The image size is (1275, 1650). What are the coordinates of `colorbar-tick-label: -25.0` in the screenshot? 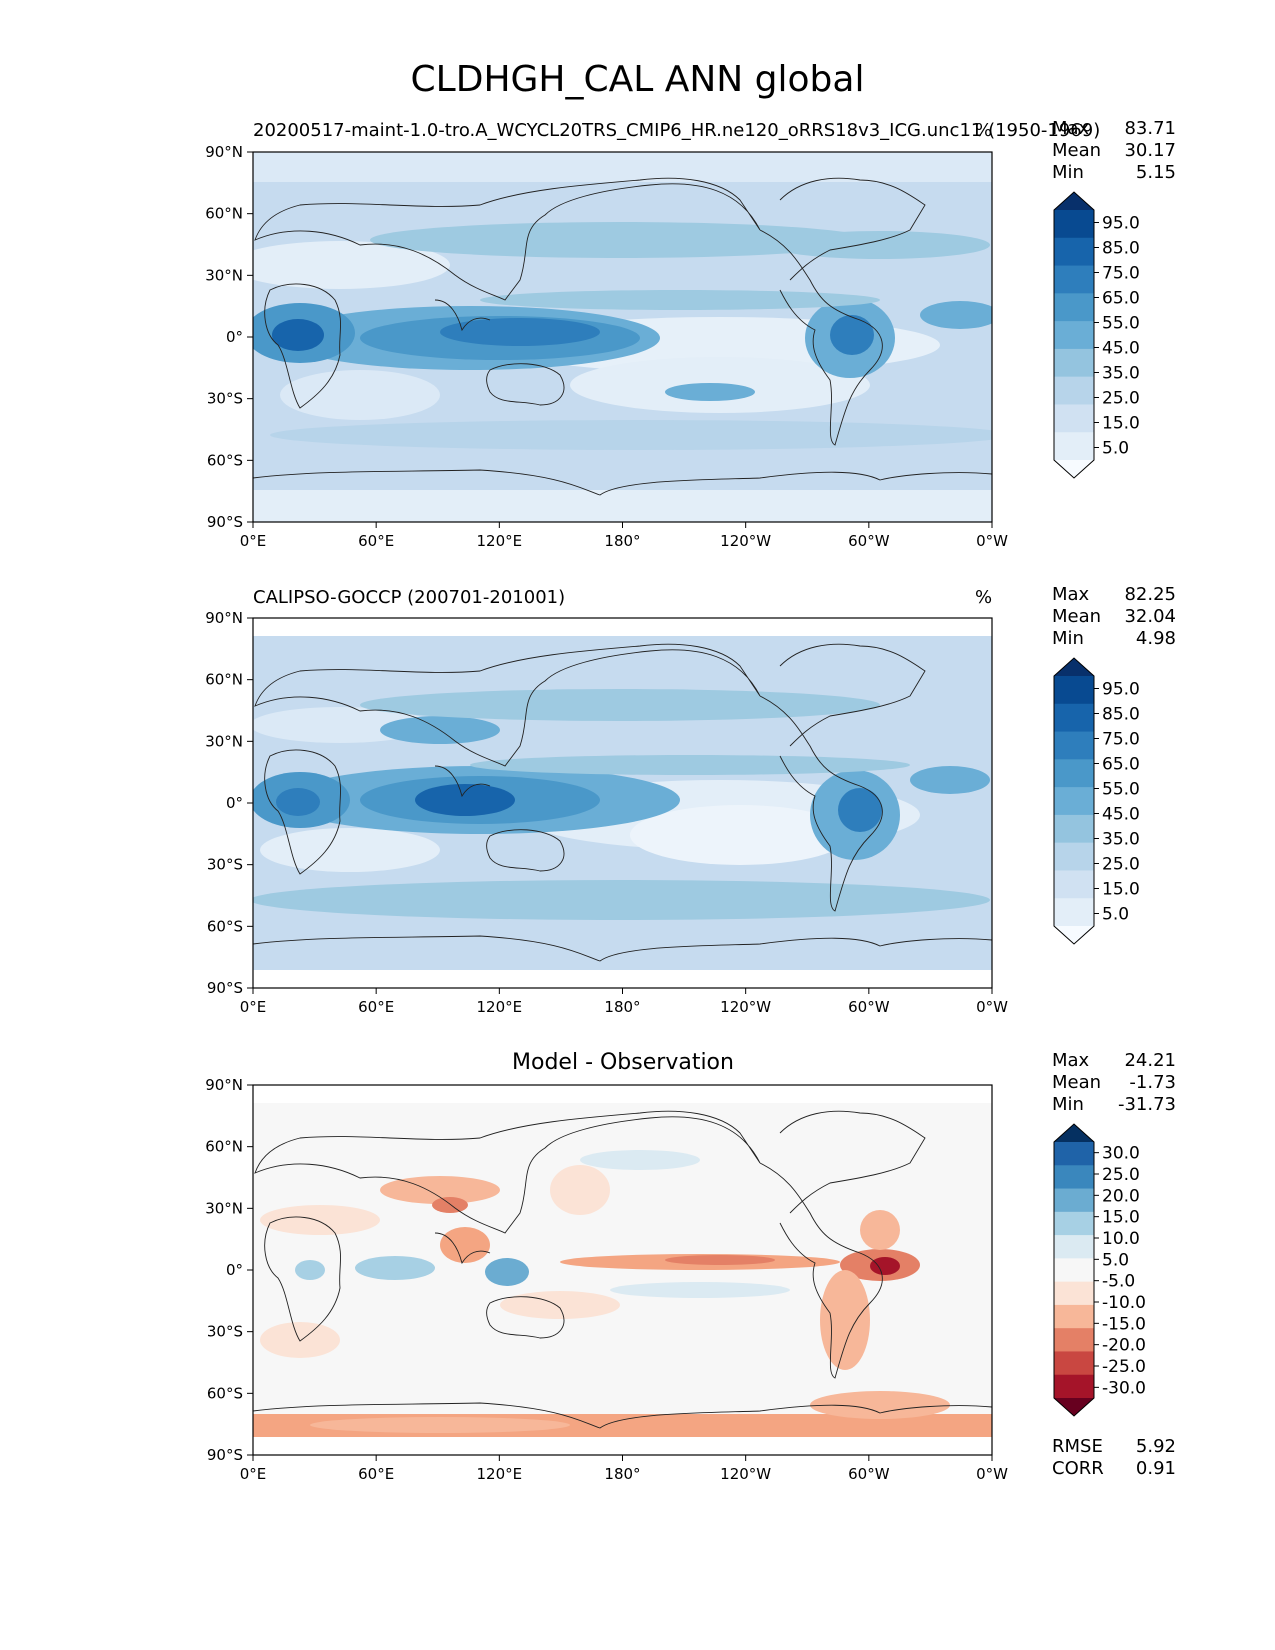 It's located at (1124, 1367).